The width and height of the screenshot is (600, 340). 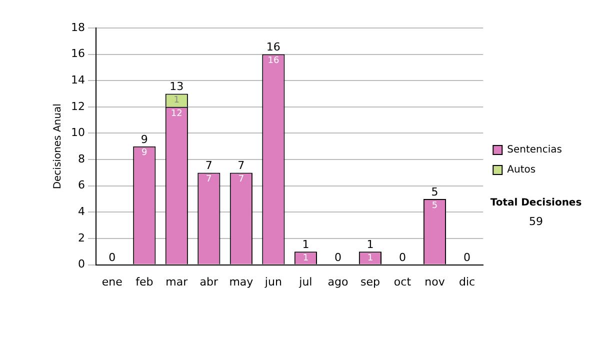 What do you see at coordinates (521, 170) in the screenshot?
I see `legend-label: Autos` at bounding box center [521, 170].